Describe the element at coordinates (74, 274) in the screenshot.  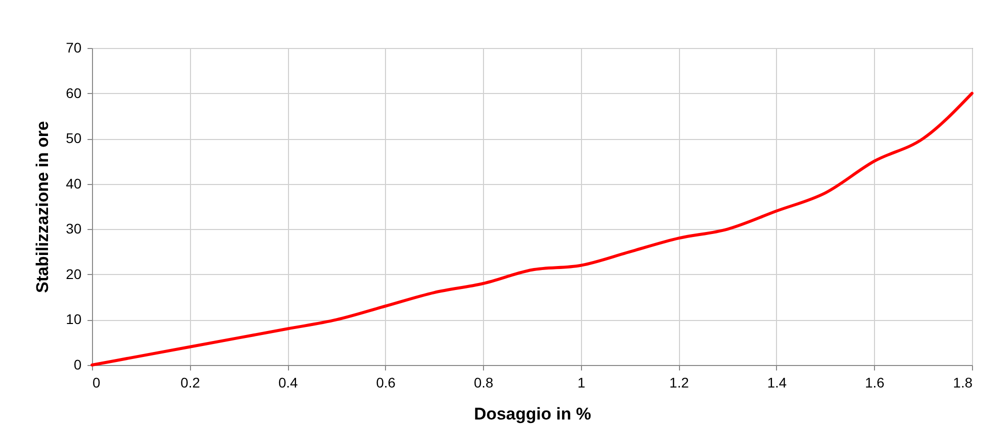
I see `y-tick-label: 20` at that location.